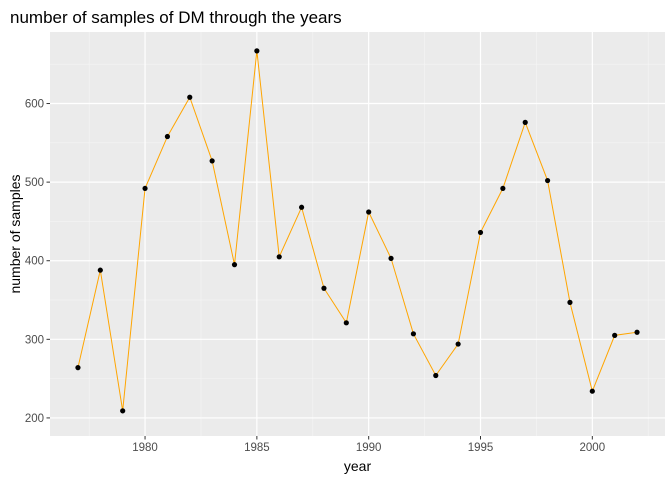 The image size is (672, 480). I want to click on y-tick-label: 500, so click(34, 183).